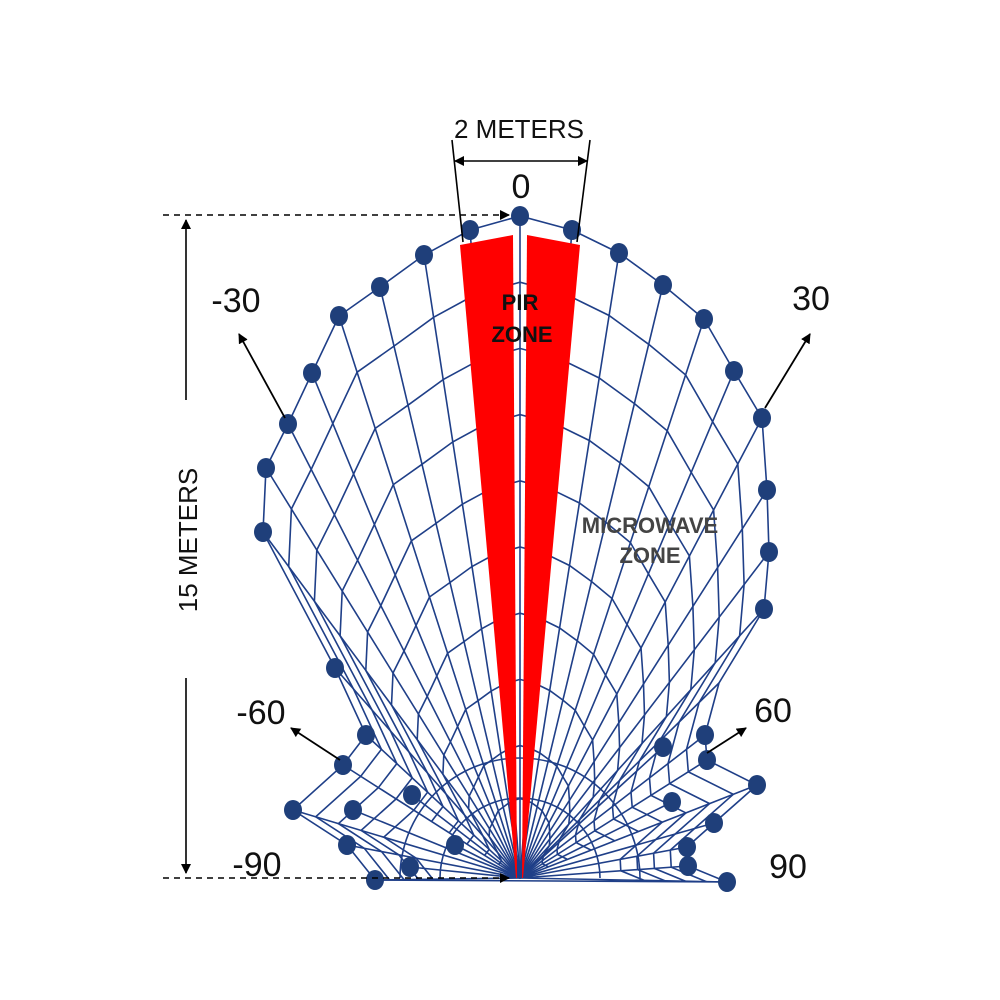 The image size is (1000, 1000). I want to click on angle-arrow-neg30, so click(262, 376).